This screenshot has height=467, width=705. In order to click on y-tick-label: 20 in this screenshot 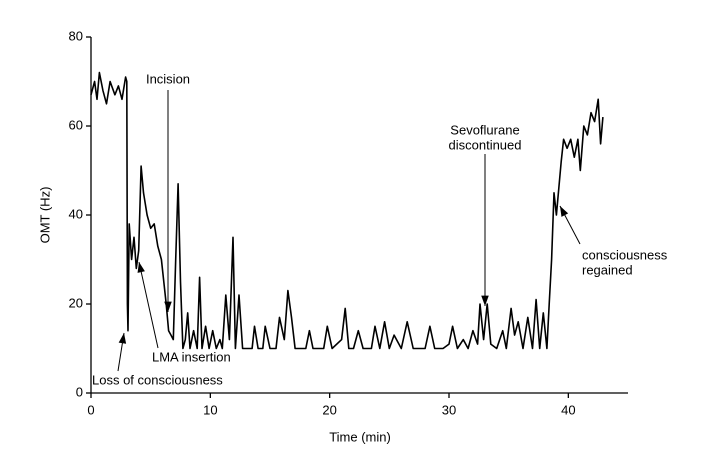, I will do `click(76, 302)`.